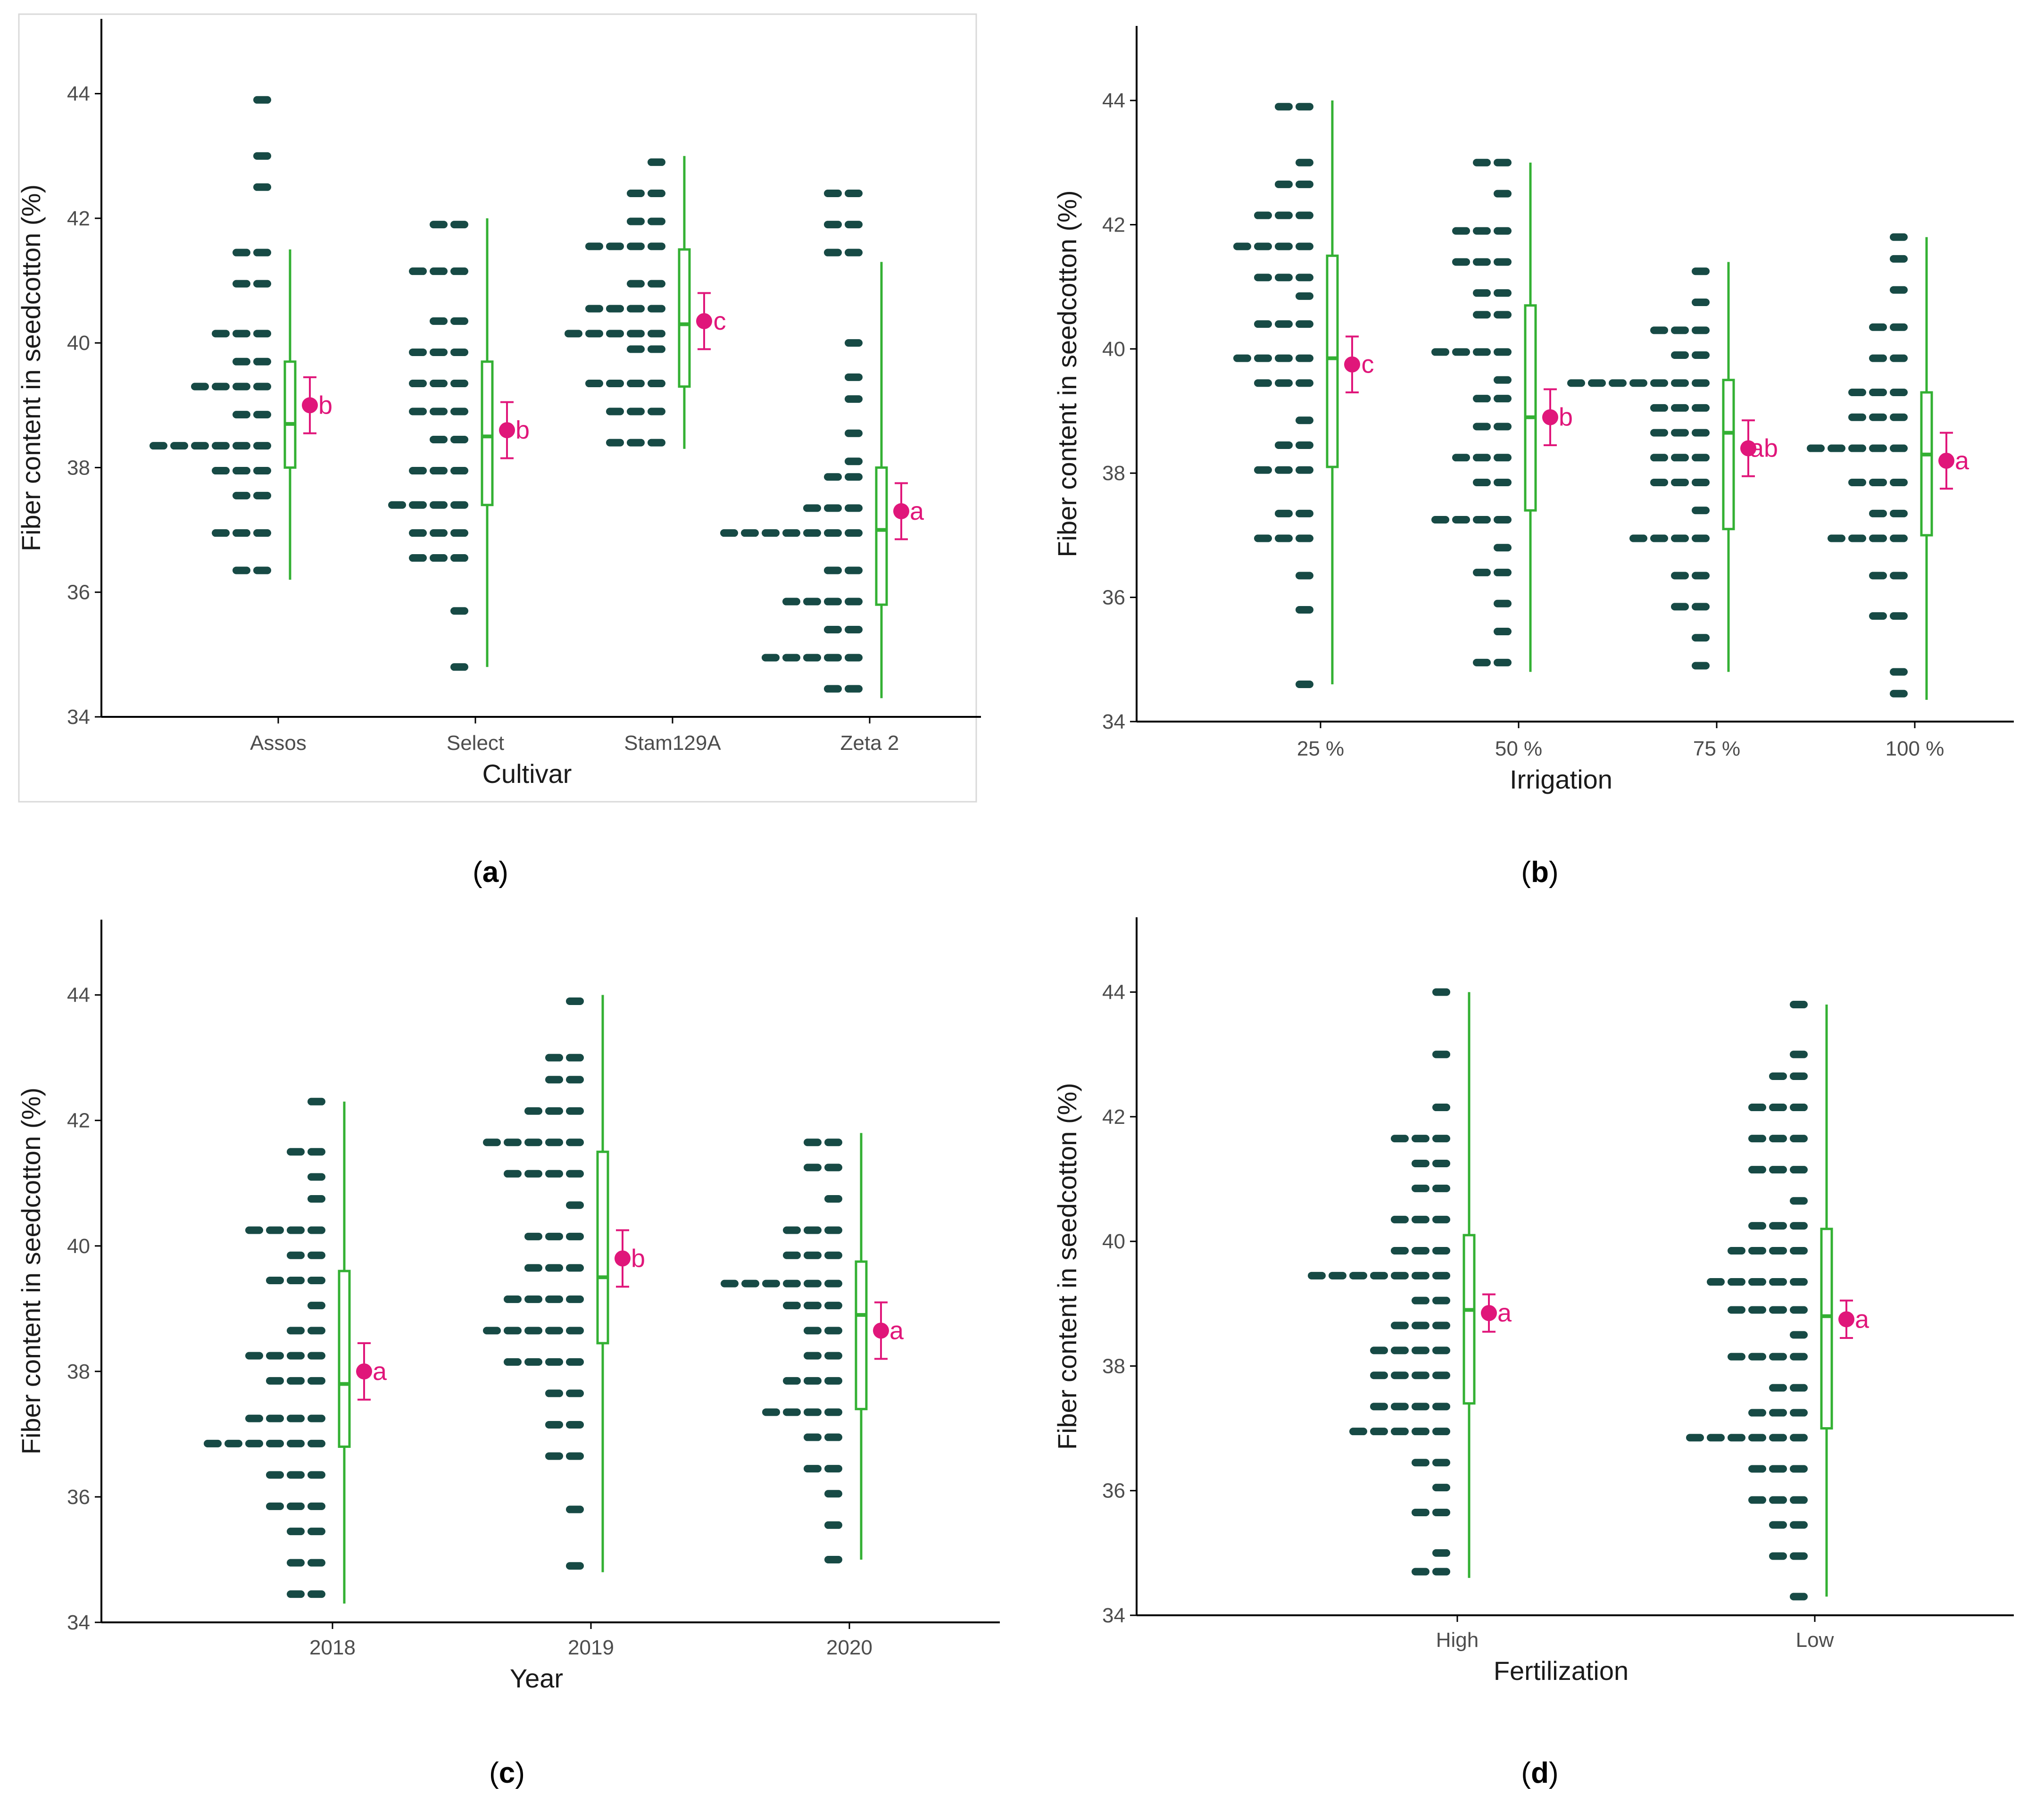 The height and width of the screenshot is (1803, 2044). What do you see at coordinates (79, 1371) in the screenshot?
I see `y-tick-label: 38` at bounding box center [79, 1371].